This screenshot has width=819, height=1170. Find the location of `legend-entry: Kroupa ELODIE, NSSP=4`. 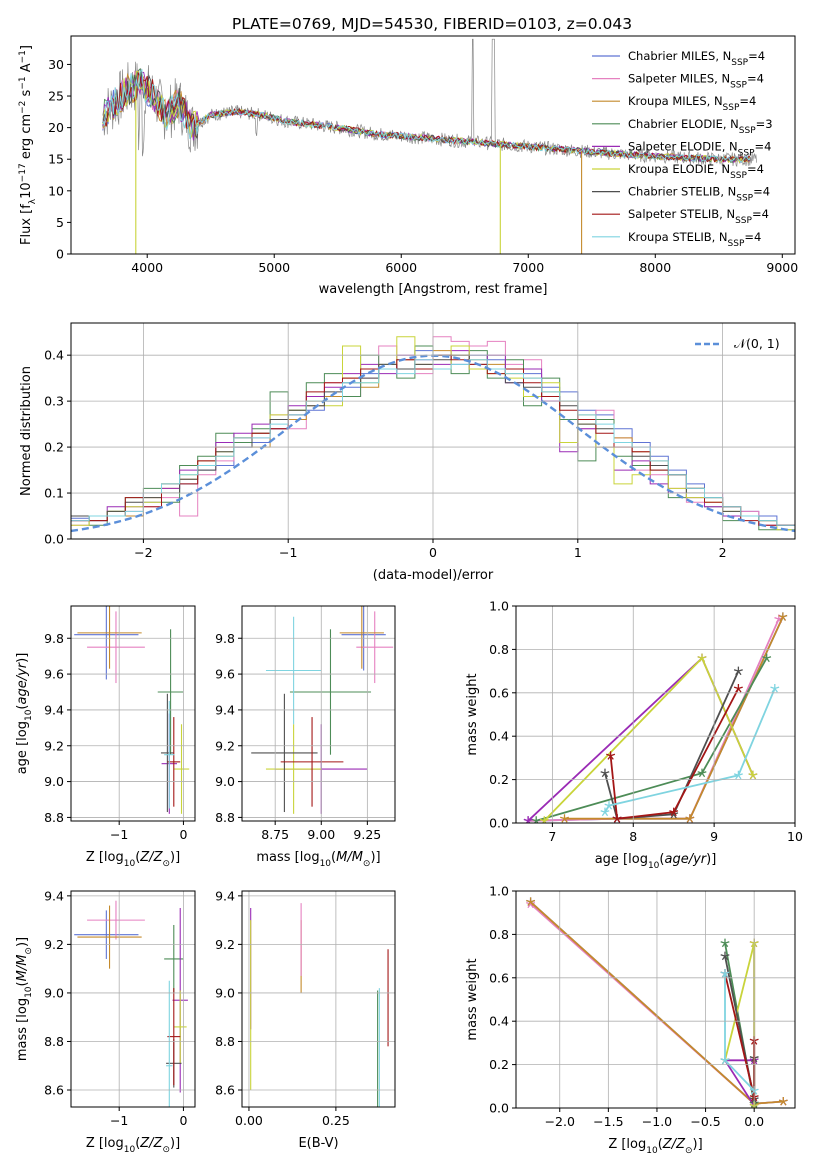

legend-entry: Kroupa ELODIE, NSSP=4 is located at coordinates (696, 171).